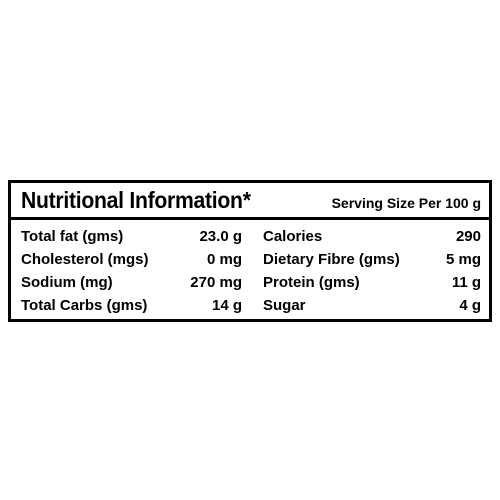  Describe the element at coordinates (250, 237) in the screenshot. I see `table-row: Total fat (gms) 23.0 g Calories 290` at that location.